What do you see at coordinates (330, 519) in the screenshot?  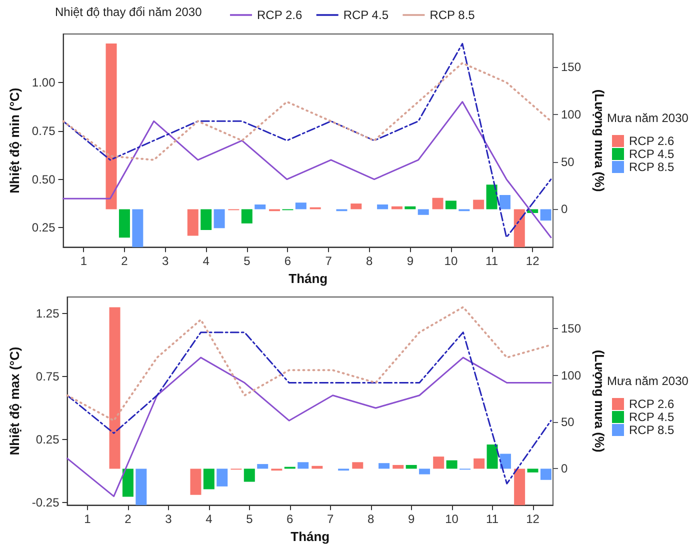 I see `x-tick-label: 7` at bounding box center [330, 519].